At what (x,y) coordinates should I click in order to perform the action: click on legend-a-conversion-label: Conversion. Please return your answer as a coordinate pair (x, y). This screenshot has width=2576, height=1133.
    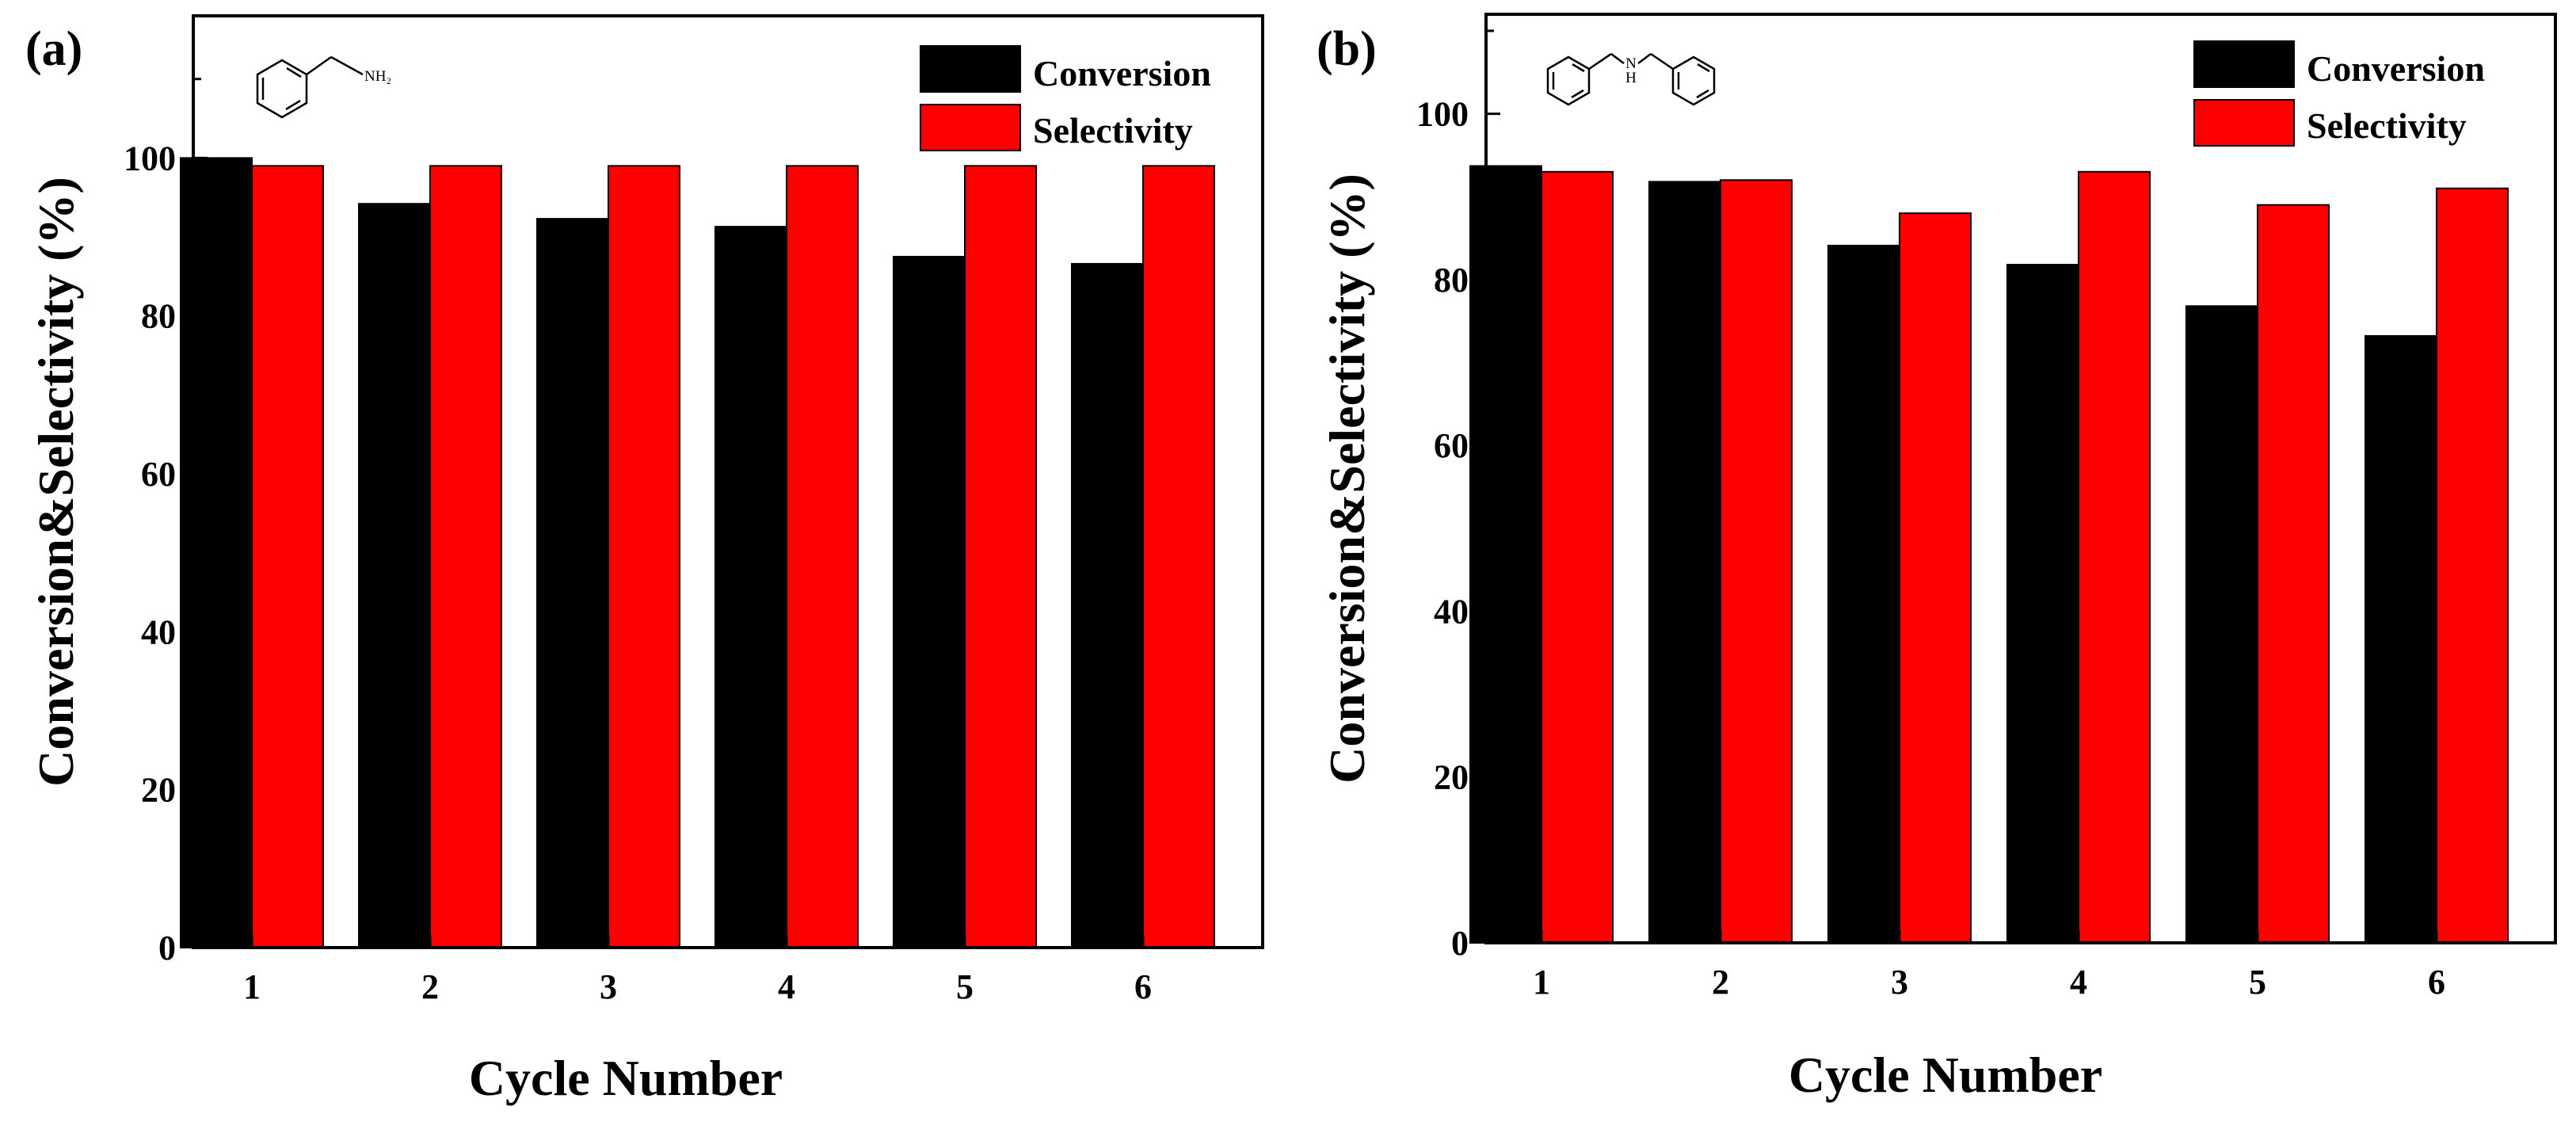
    Looking at the image, I should click on (1122, 73).